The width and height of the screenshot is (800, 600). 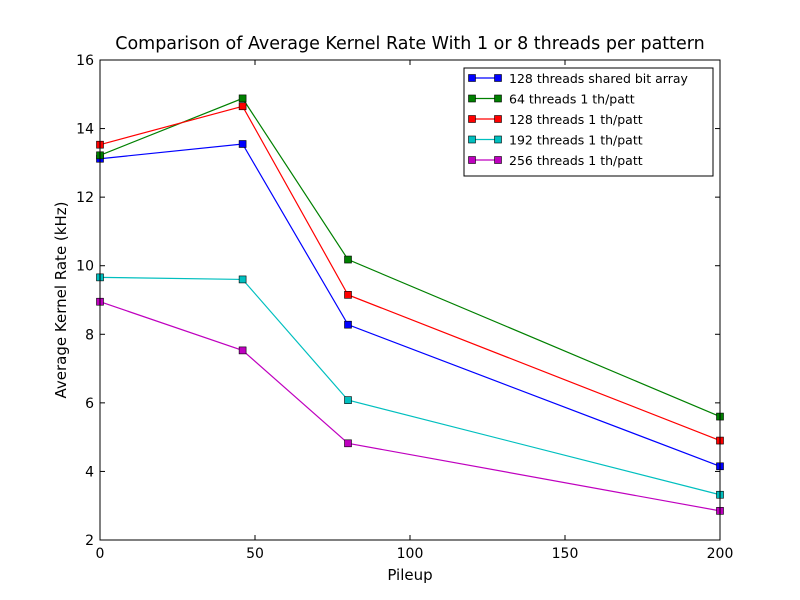 I want to click on y-tick-label: 6, so click(x=89, y=404).